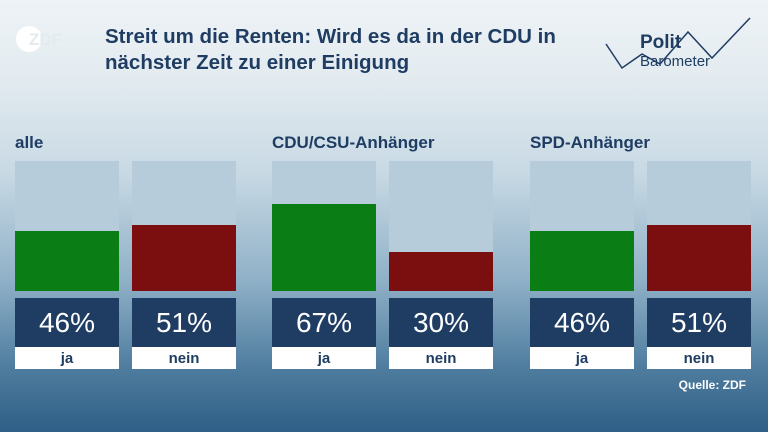 This screenshot has width=768, height=432. Describe the element at coordinates (661, 42) in the screenshot. I see `polit-text: Polit` at that location.